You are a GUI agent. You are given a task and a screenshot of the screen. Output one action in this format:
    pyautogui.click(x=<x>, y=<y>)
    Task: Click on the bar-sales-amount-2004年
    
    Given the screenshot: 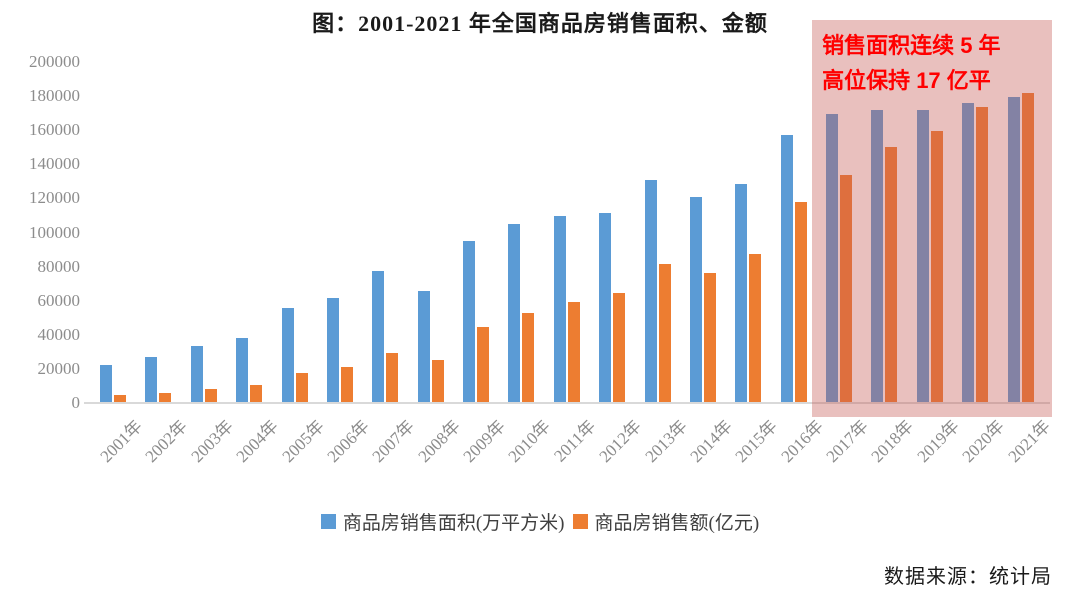 What is the action you would take?
    pyautogui.click(x=256, y=394)
    